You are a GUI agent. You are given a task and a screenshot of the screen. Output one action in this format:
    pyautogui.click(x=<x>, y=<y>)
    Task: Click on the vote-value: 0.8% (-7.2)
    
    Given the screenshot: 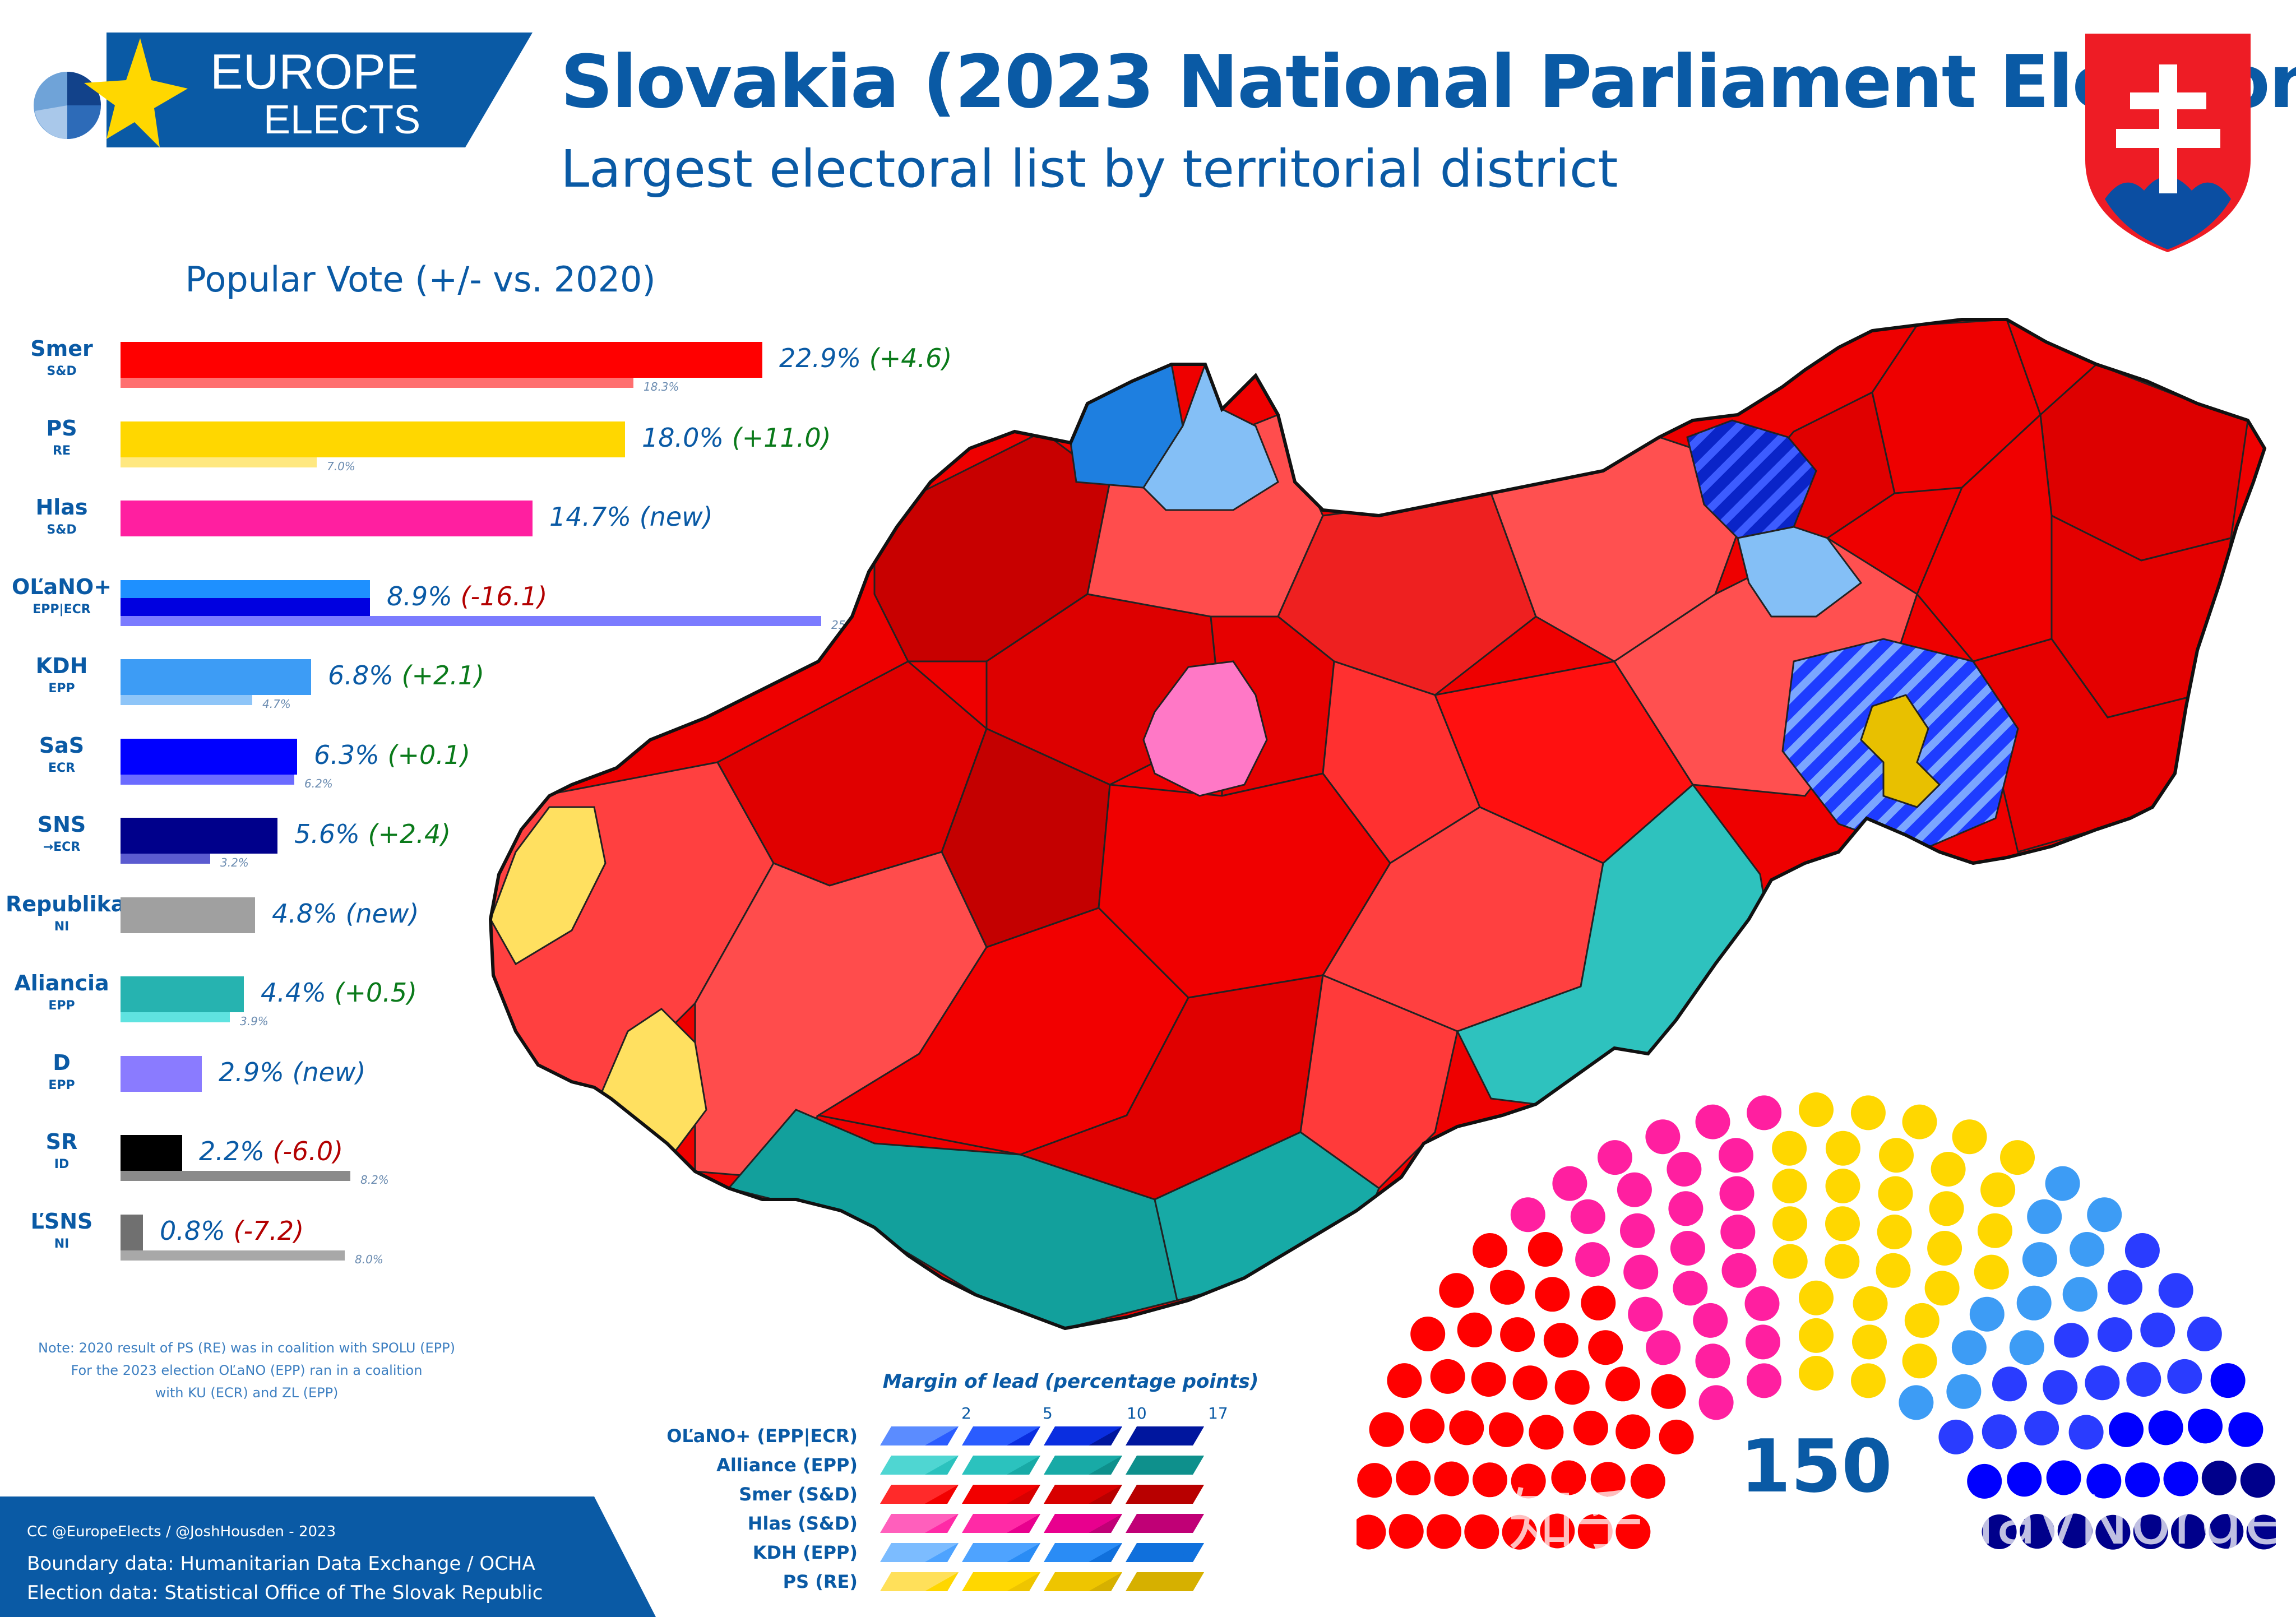 What is the action you would take?
    pyautogui.click(x=232, y=1231)
    